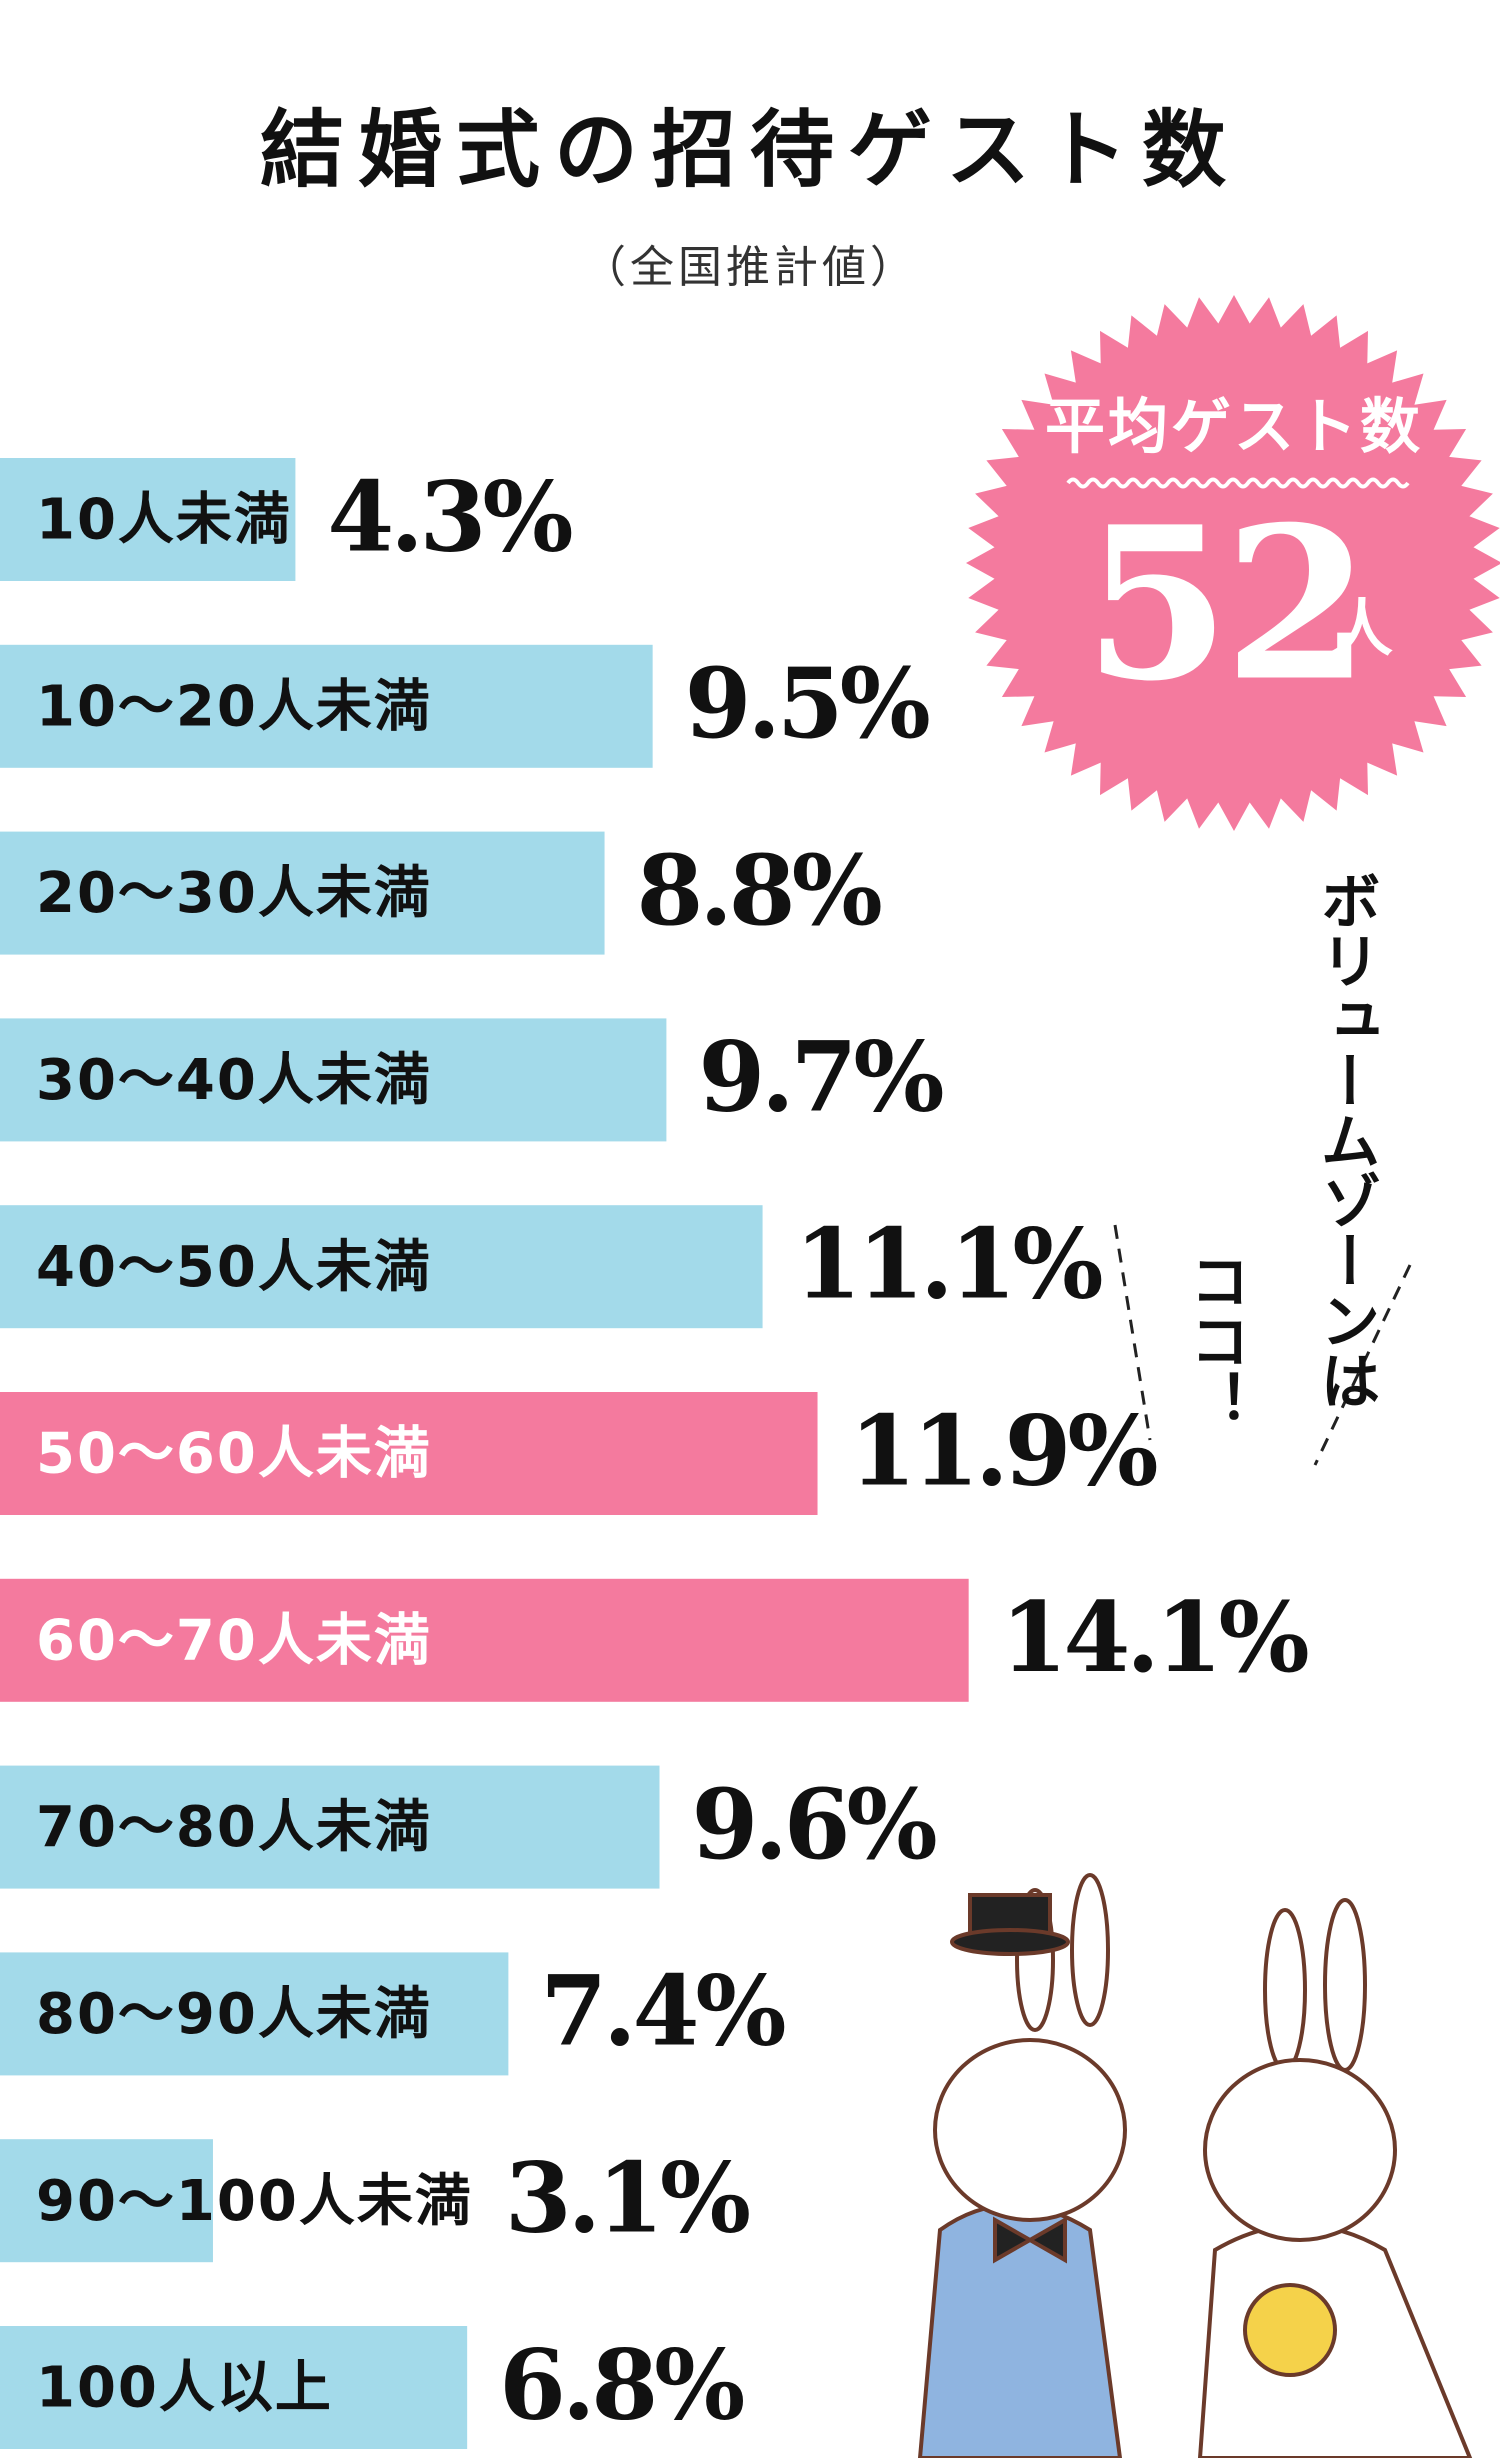 The height and width of the screenshot is (2458, 1500). What do you see at coordinates (1010, 1942) in the screenshot?
I see `hat-brim` at bounding box center [1010, 1942].